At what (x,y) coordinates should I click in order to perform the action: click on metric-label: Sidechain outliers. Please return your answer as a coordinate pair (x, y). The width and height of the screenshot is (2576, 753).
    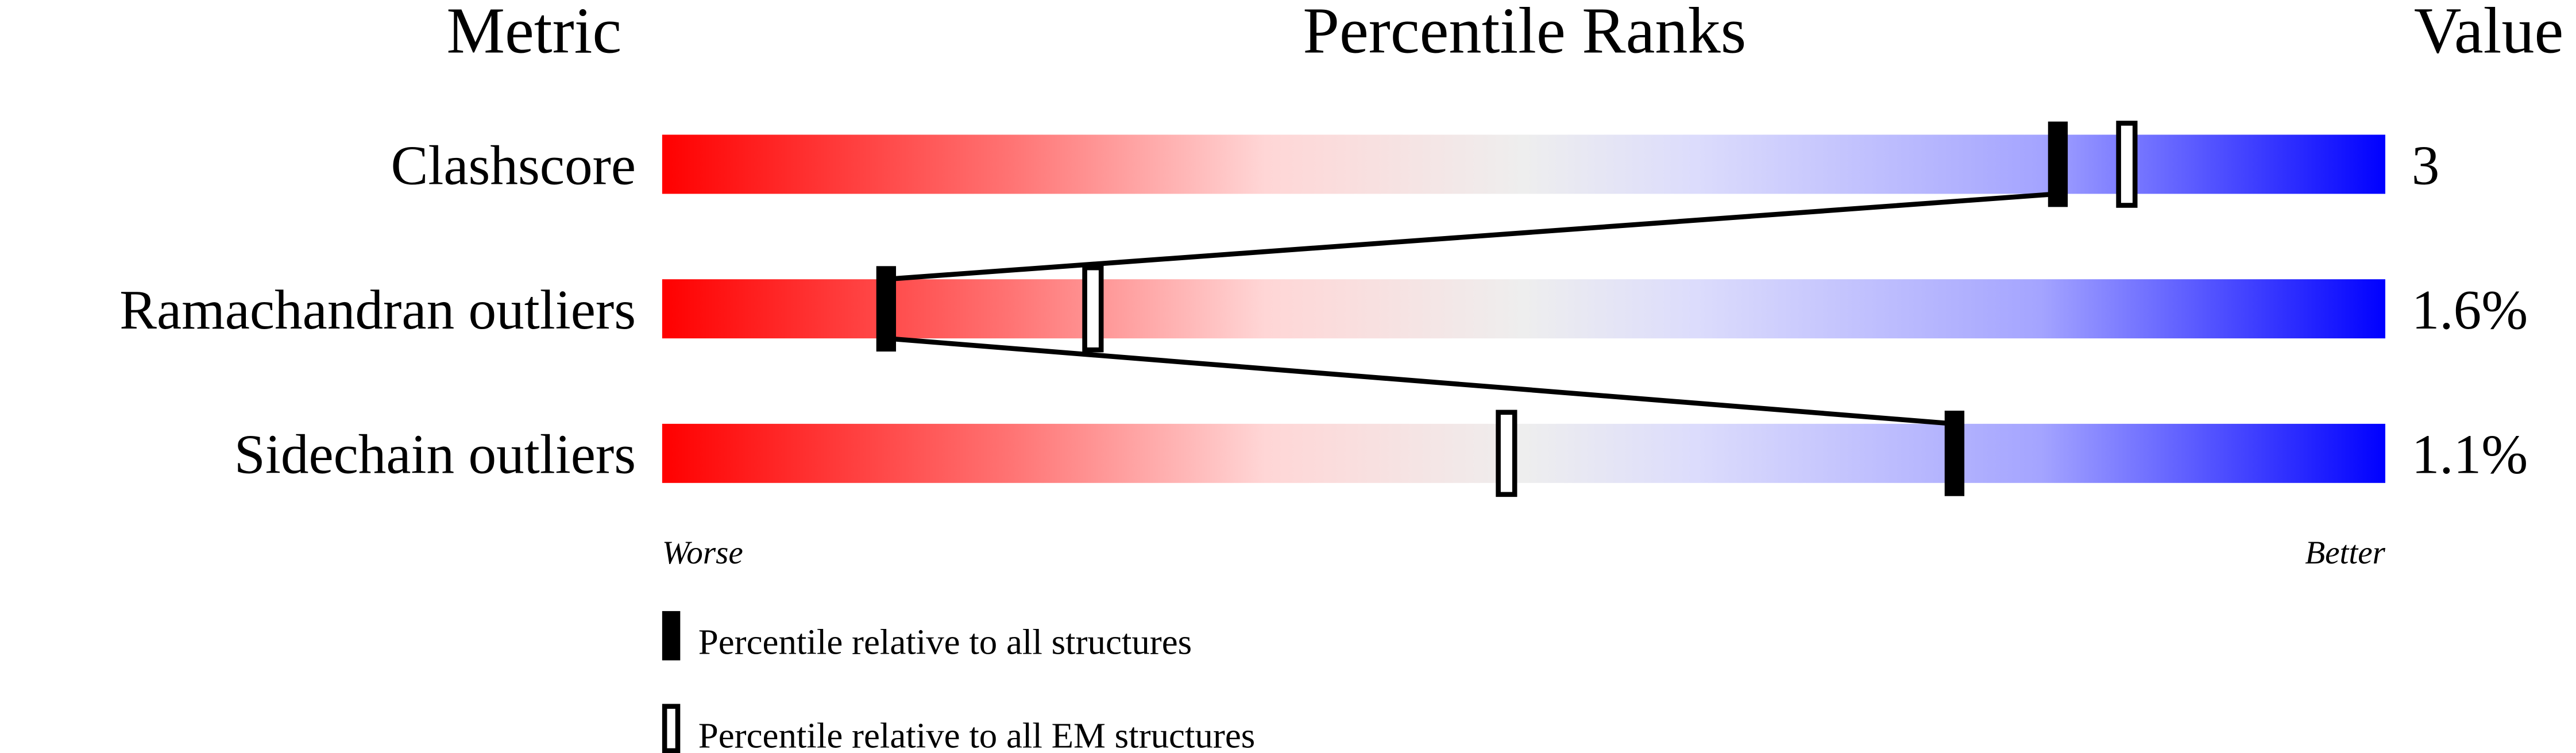
    Looking at the image, I should click on (435, 455).